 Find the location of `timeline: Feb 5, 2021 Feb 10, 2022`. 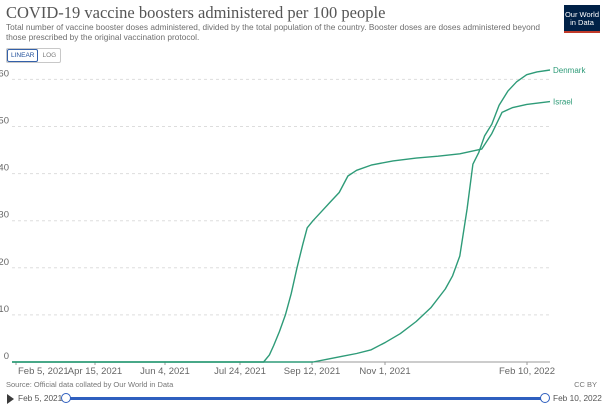

timeline: Feb 5, 2021 Feb 10, 2022 is located at coordinates (302, 398).